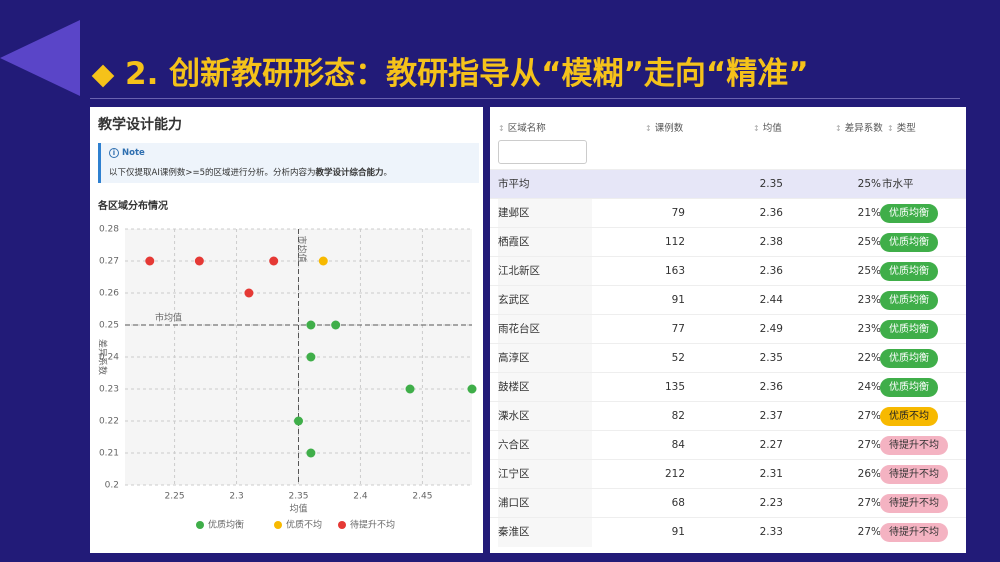 The width and height of the screenshot is (1000, 562). What do you see at coordinates (109, 294) in the screenshot?
I see `y-tick-label: 0.26` at bounding box center [109, 294].